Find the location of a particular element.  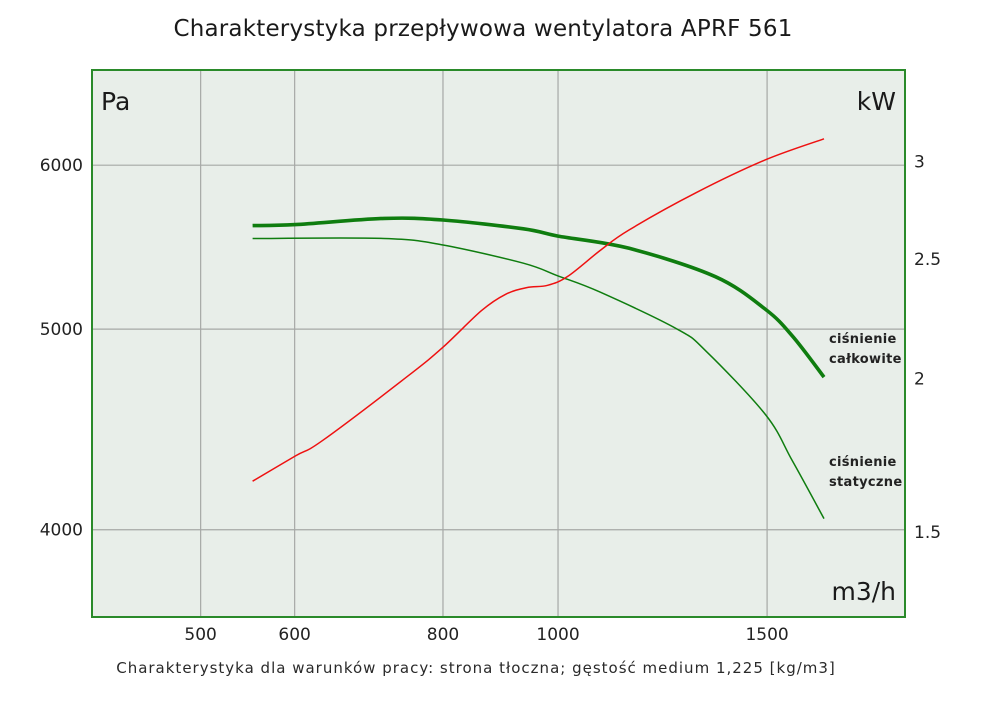

x-tick-label: 1500 is located at coordinates (766, 635).